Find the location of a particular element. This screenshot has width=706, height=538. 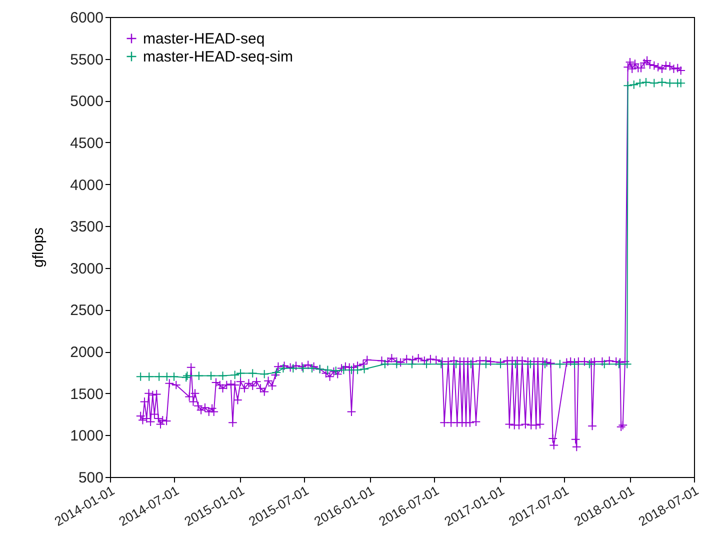

y-tick-label: 3000 is located at coordinates (87, 269).